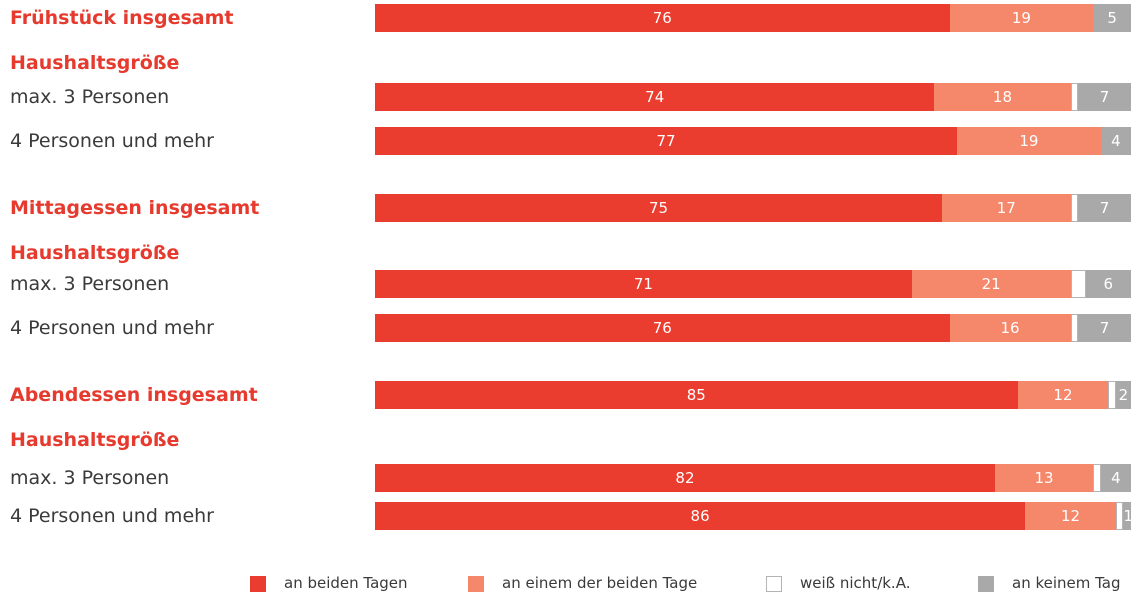 Image resolution: width=1134 pixels, height=595 pixels. Describe the element at coordinates (134, 395) in the screenshot. I see `row-label: Abendessen insgesamt` at that location.